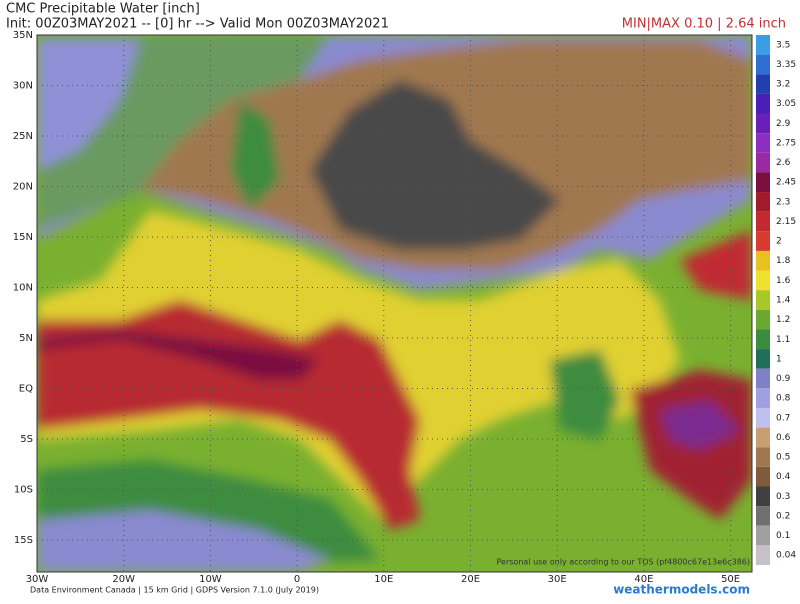 This screenshot has height=604, width=800. I want to click on colorbar-label: 0.4, so click(783, 477).